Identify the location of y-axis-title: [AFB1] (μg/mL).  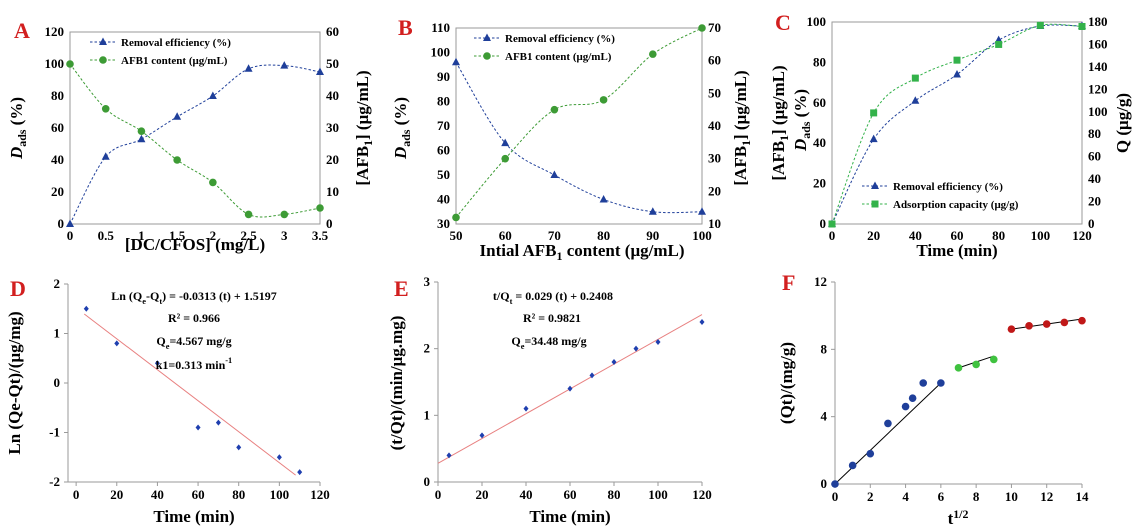
(780, 122).